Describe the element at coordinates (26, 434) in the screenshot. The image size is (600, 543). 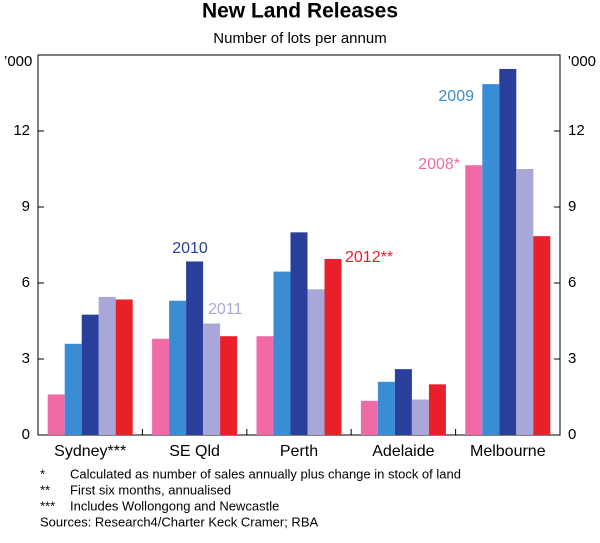
I see `y-tick-label: 0` at that location.